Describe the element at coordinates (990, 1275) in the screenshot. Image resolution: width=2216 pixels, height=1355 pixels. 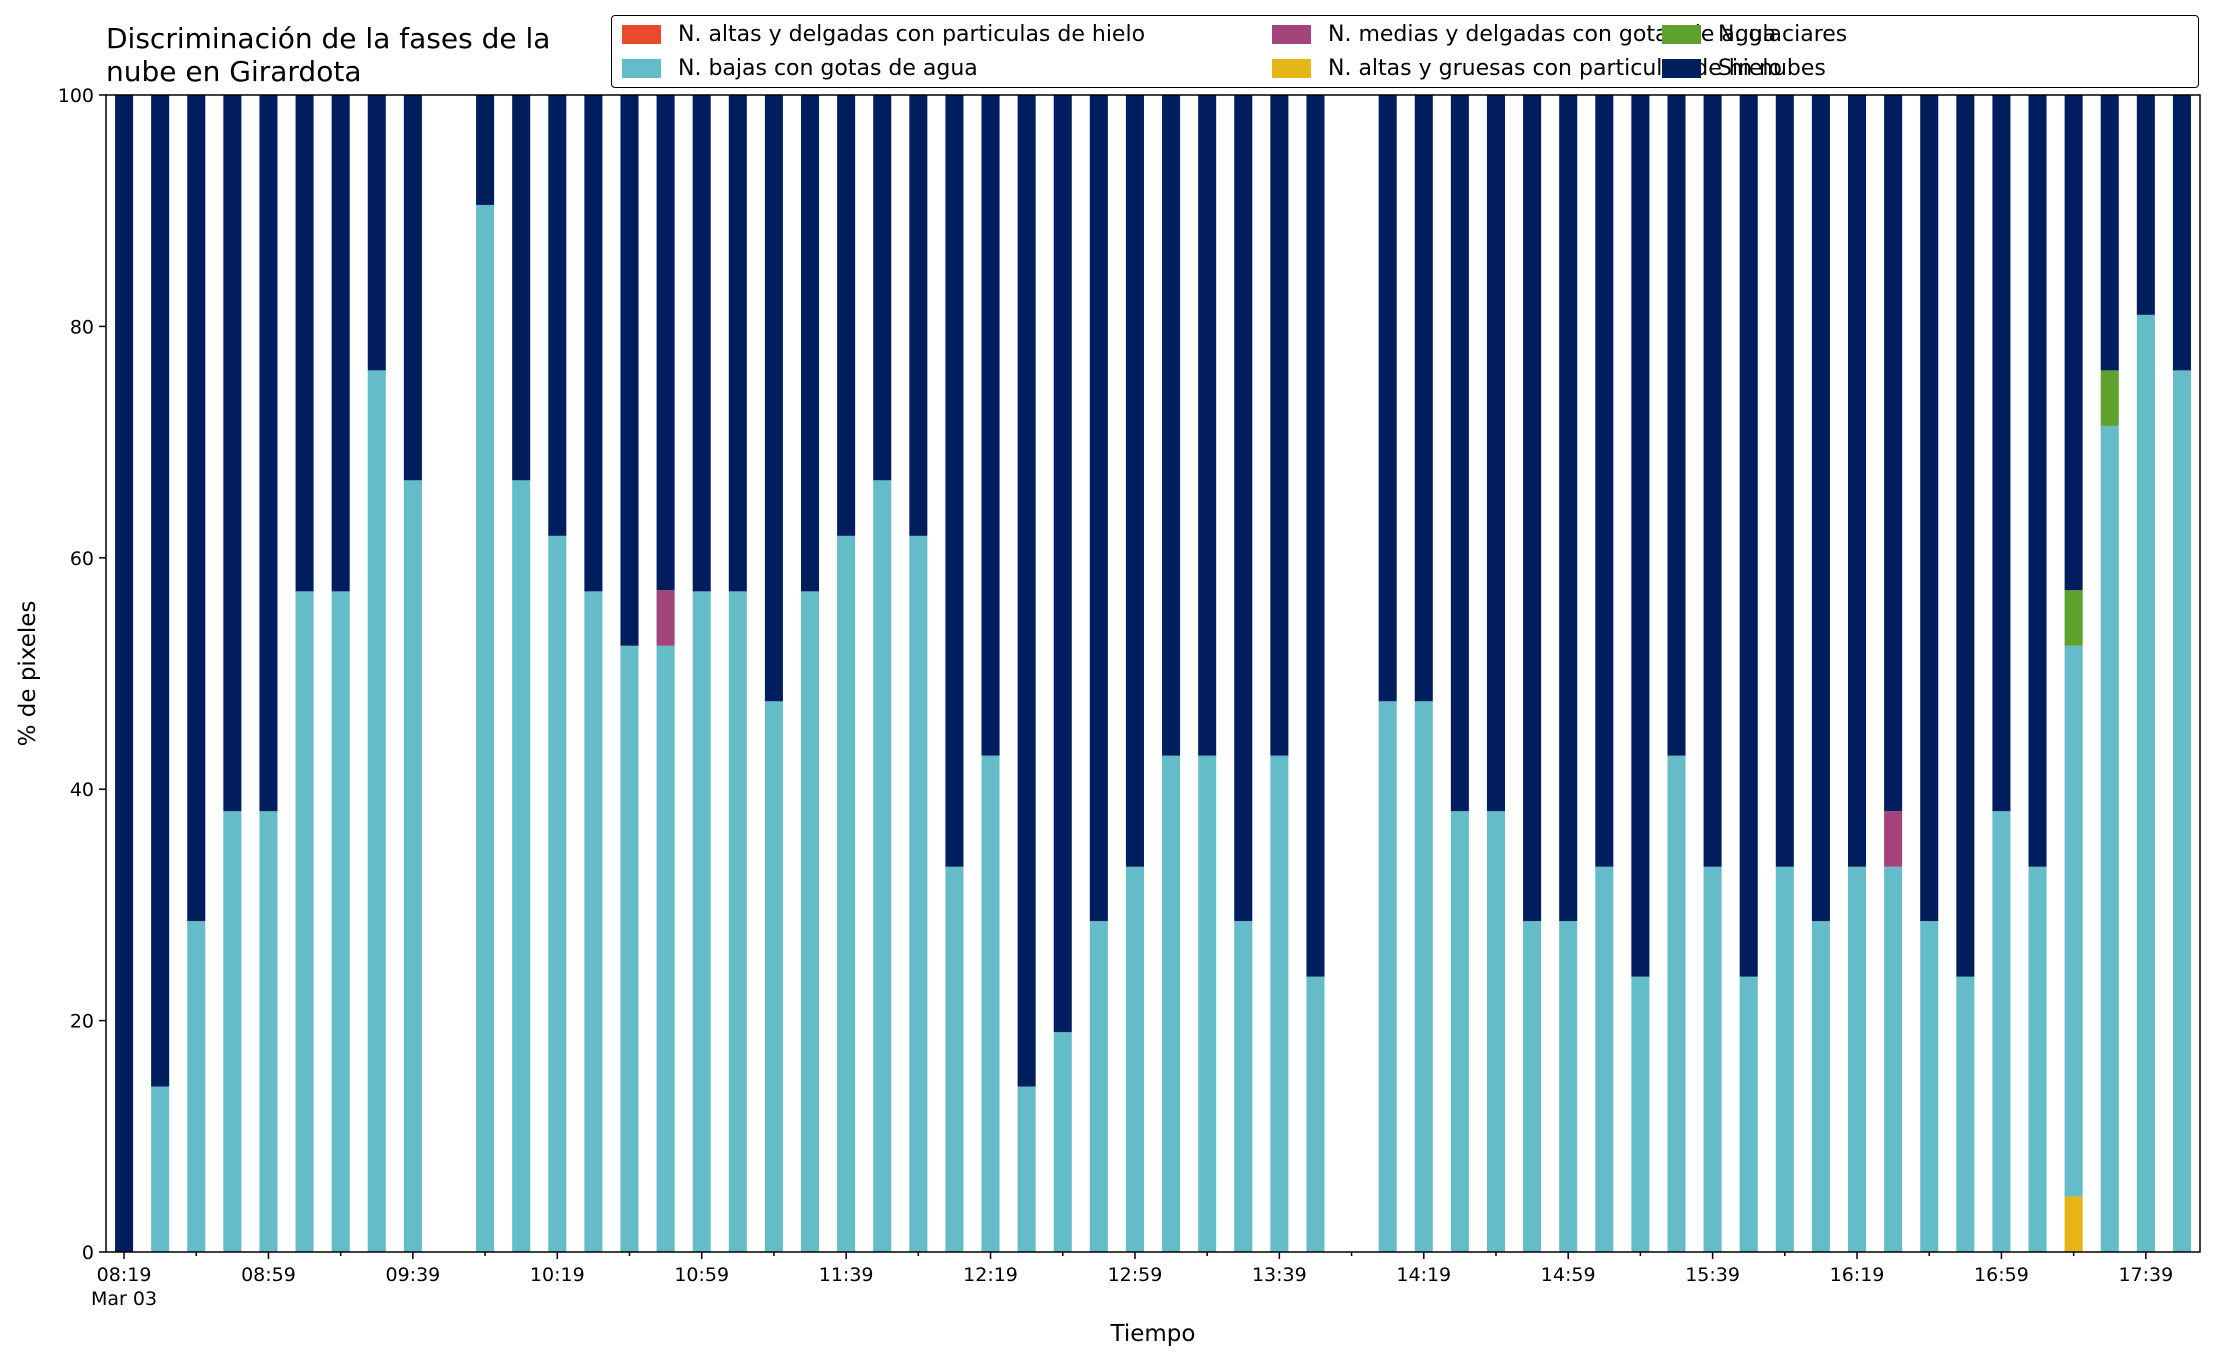
I see `x-tick-label-6: 12:19` at that location.